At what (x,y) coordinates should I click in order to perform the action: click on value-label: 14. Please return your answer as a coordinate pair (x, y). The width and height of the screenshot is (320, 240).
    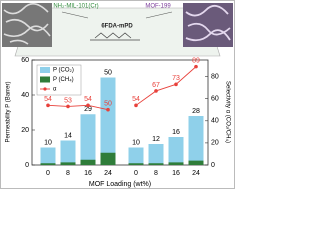
    Looking at the image, I should click on (68, 135).